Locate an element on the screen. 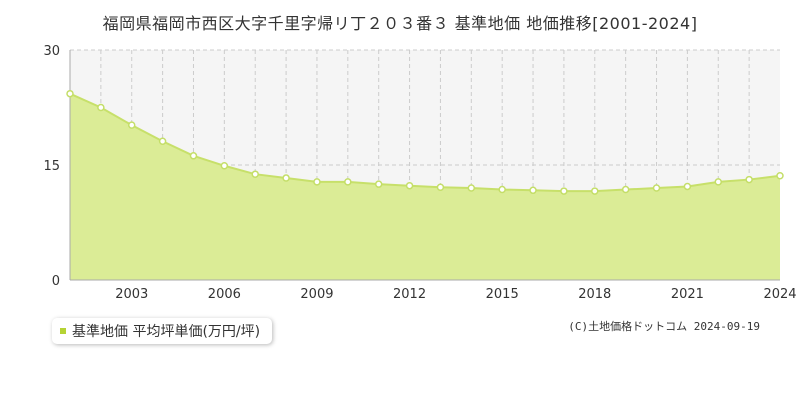 This screenshot has height=400, width=800. y-tick-label: 30 is located at coordinates (51, 51).